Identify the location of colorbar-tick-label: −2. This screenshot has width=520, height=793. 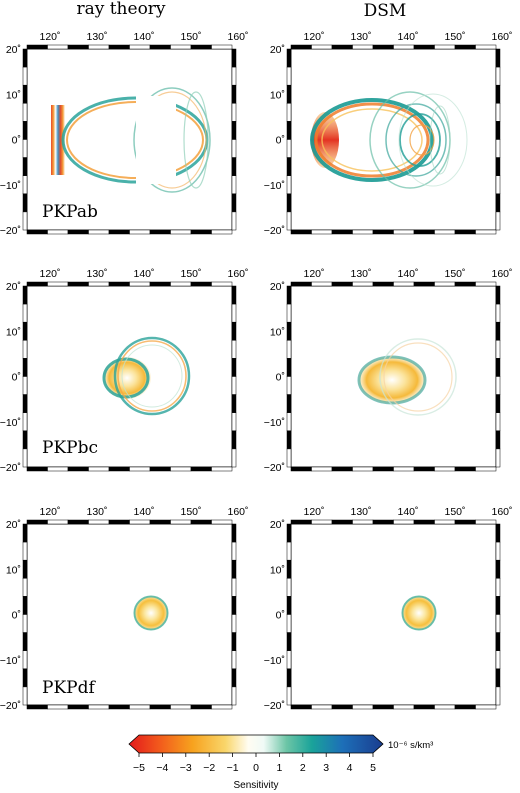
(209, 768).